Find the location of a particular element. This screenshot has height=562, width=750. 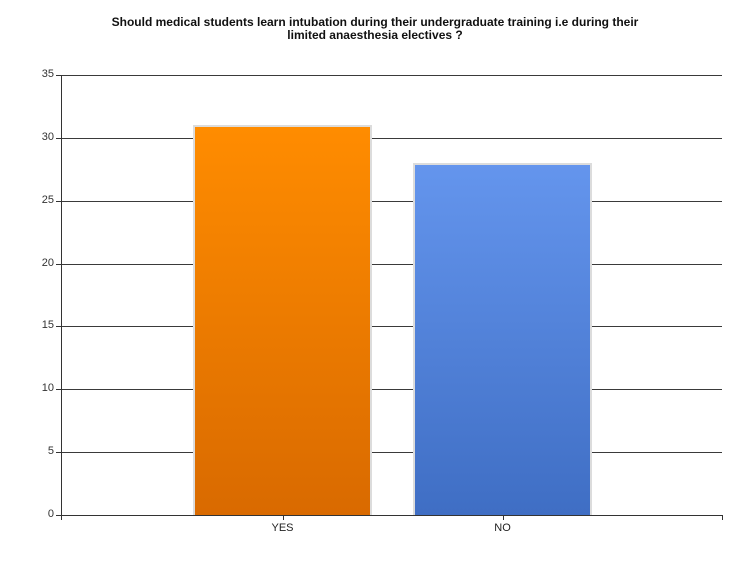

x-tick-label: YES is located at coordinates (282, 528).